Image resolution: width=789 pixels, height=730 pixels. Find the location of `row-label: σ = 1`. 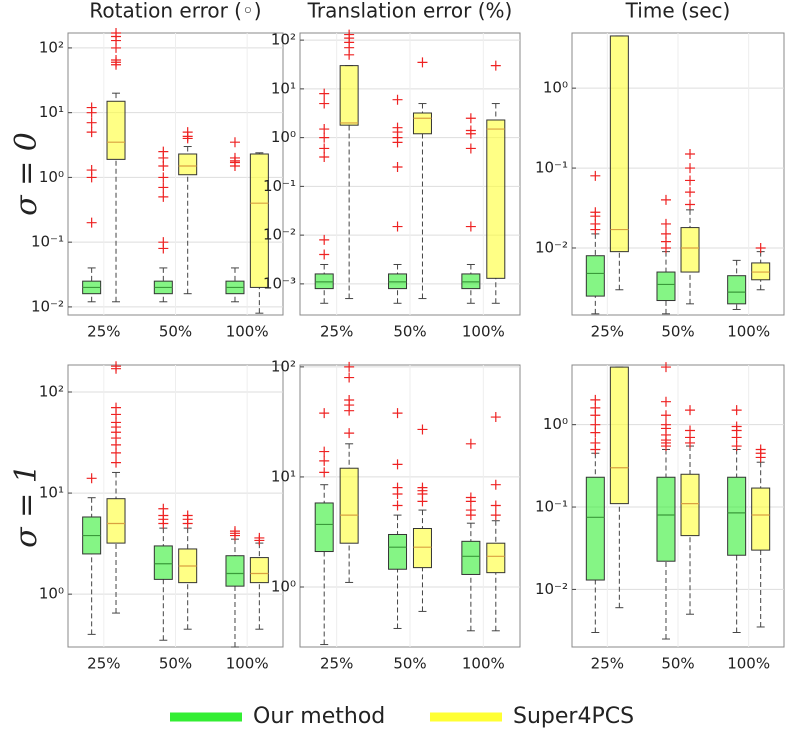

row-label: σ = 1 is located at coordinates (26, 506).